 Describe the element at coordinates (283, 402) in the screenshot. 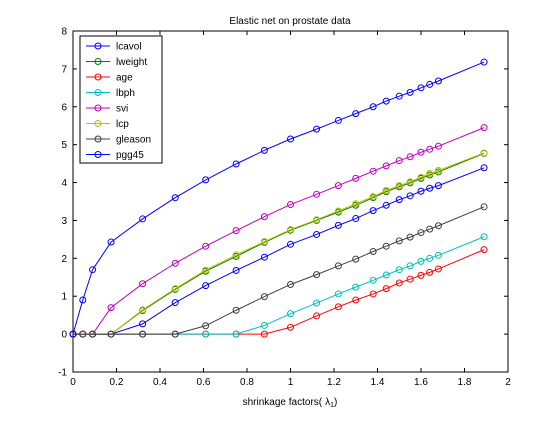

I see `x-axis-label-text: shrinkage factors(` at that location.